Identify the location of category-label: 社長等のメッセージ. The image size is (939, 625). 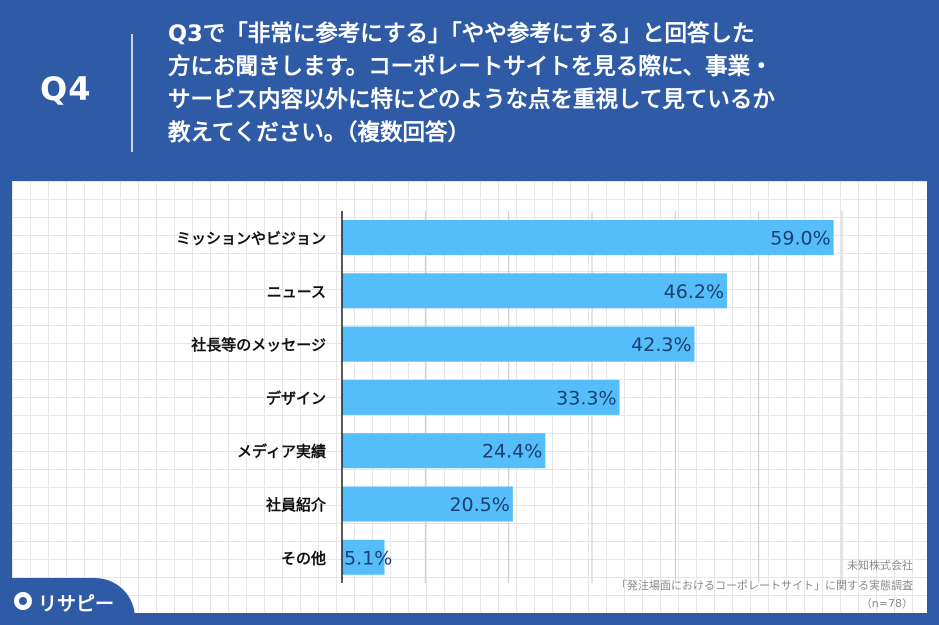
(258, 345).